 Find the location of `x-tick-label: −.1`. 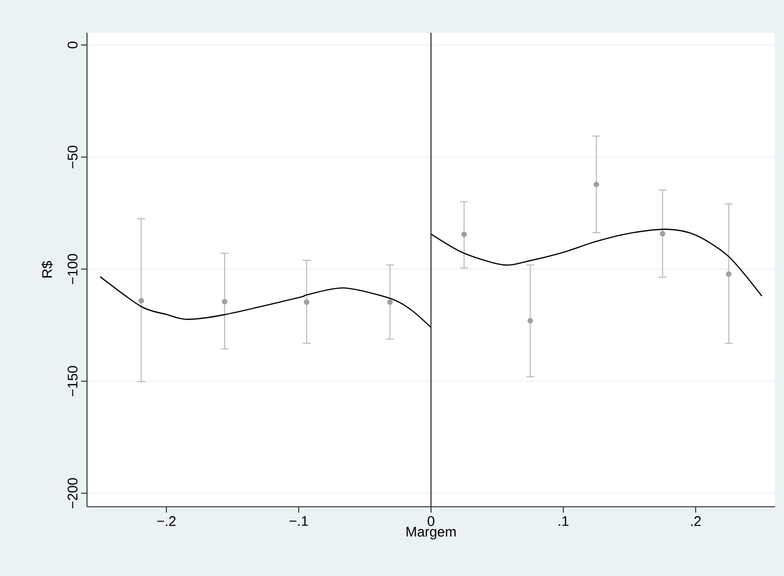

x-tick-label: −.1 is located at coordinates (298, 521).